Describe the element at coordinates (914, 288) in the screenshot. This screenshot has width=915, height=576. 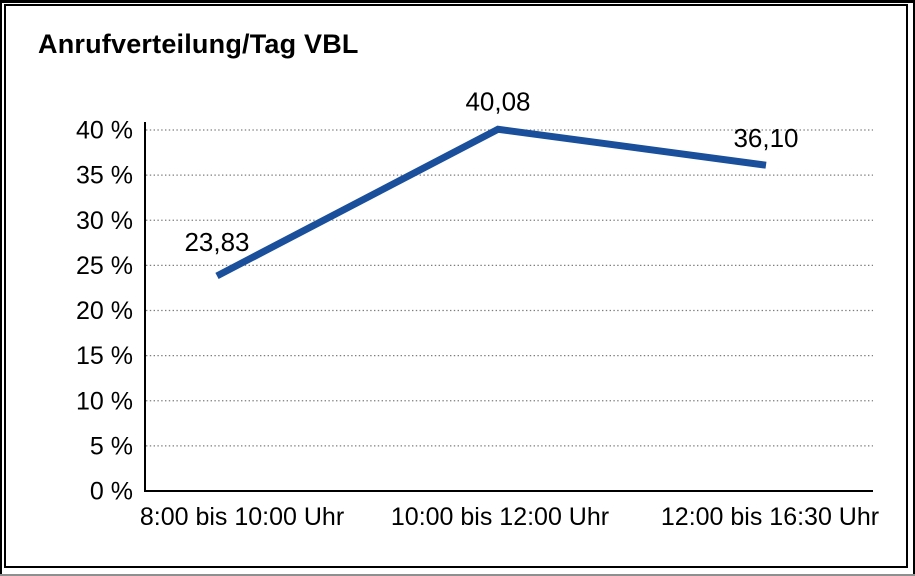
I see `page-right-edge` at that location.